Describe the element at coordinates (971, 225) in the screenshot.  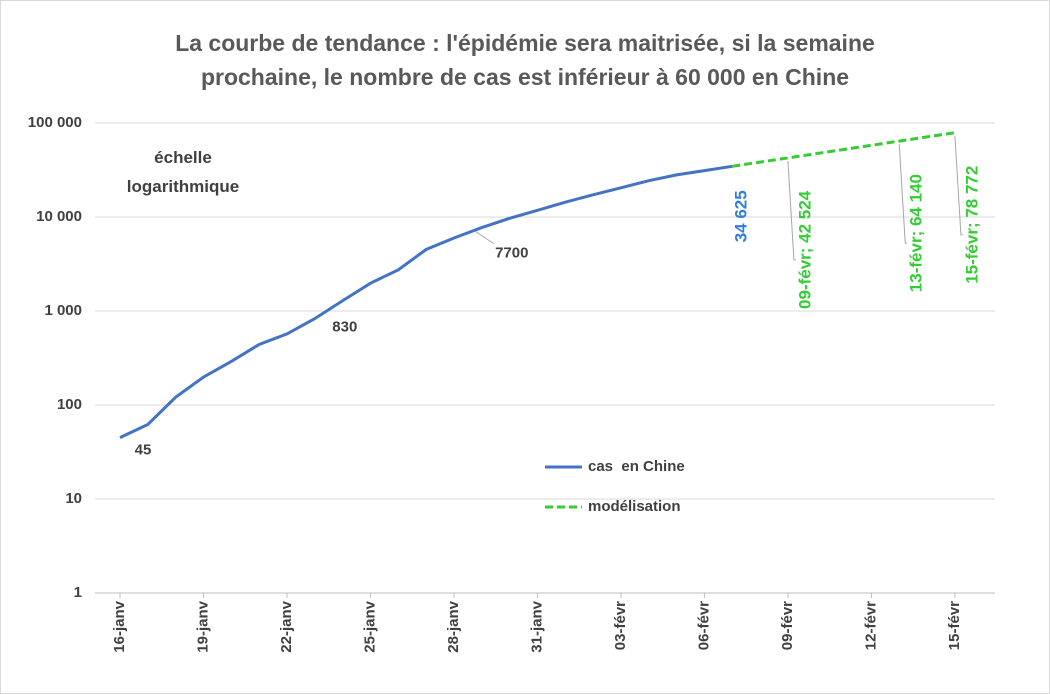
I see `data-label: 15-févr; 78 772` at that location.